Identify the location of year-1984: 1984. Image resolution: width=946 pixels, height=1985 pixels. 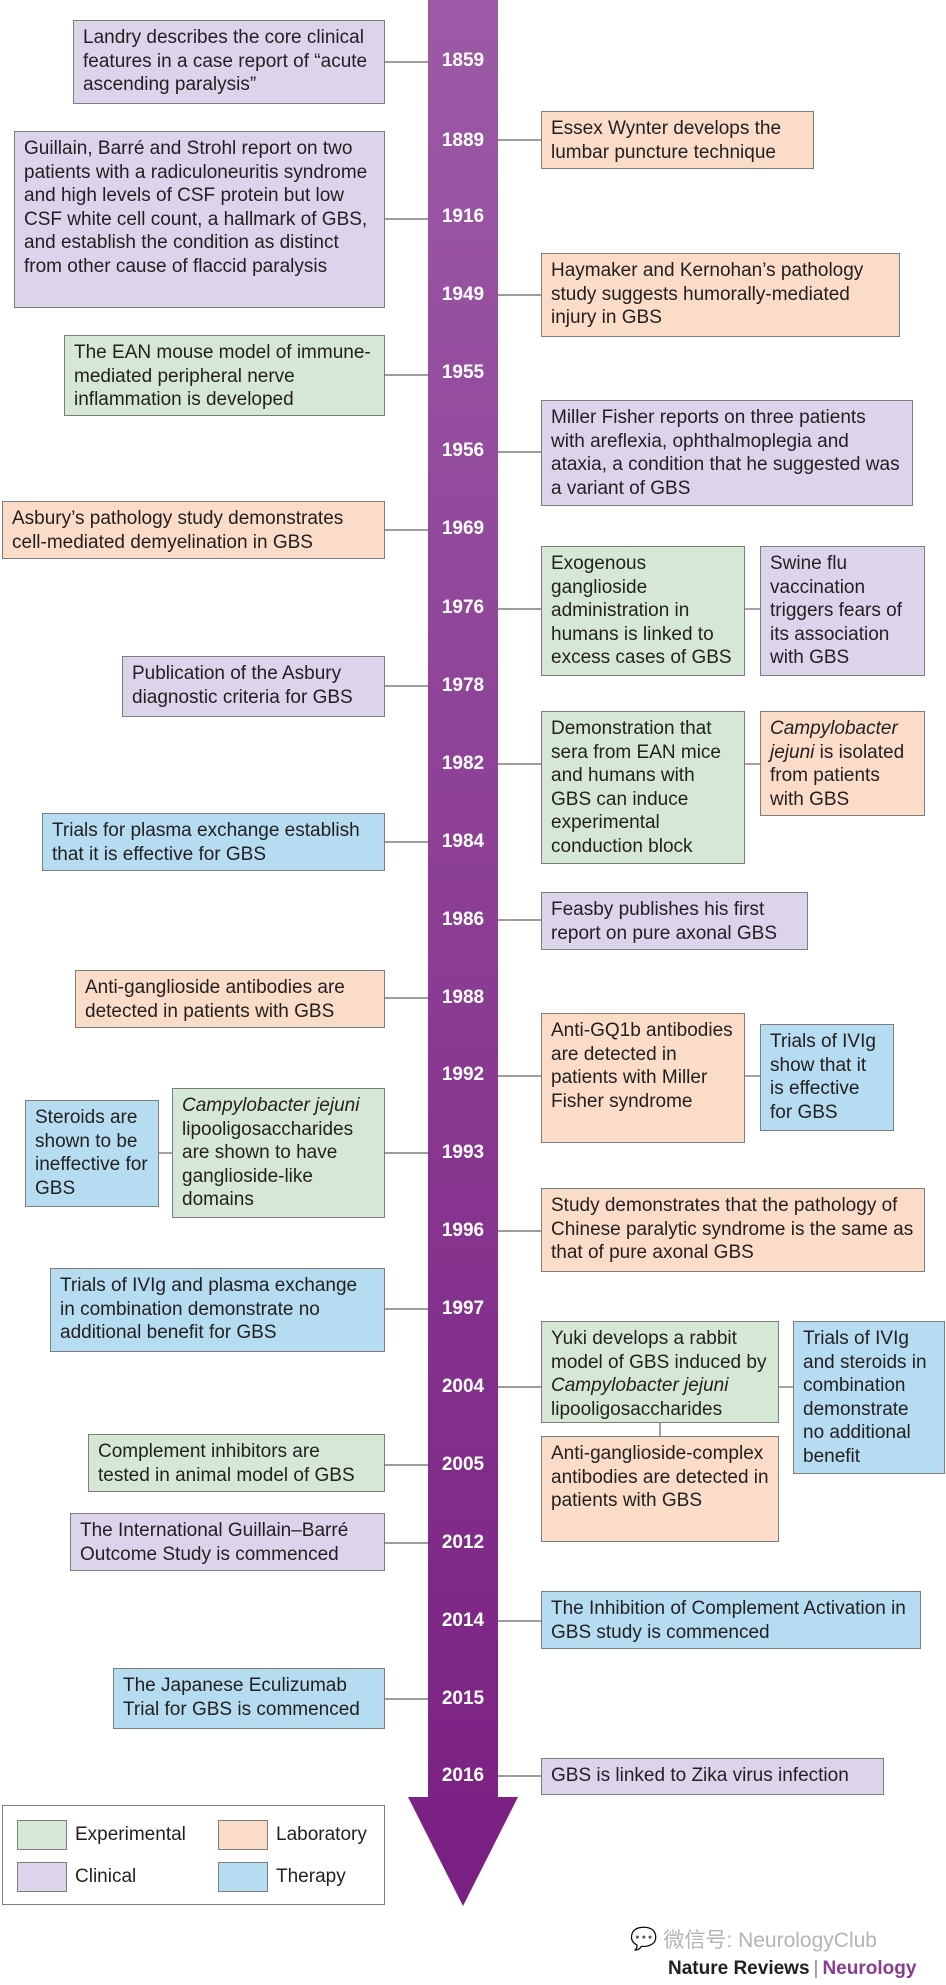
(463, 841).